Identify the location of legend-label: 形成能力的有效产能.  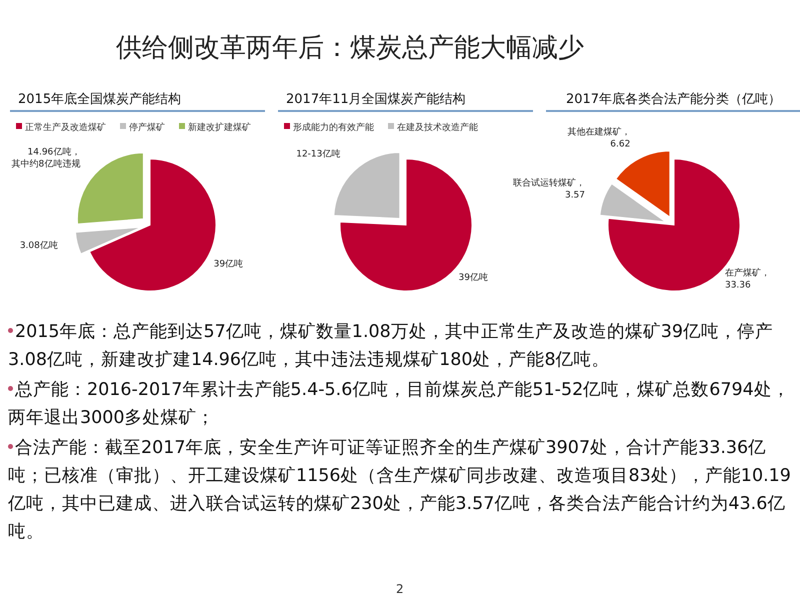
(333, 127).